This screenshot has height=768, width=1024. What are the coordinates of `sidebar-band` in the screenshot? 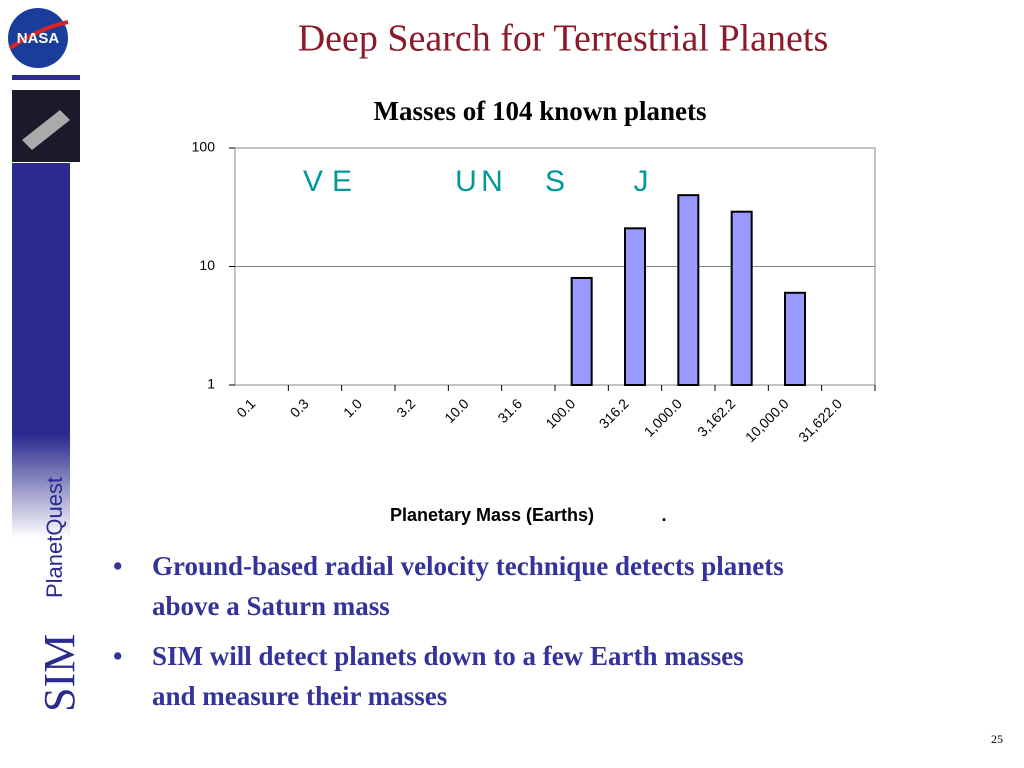 It's located at (41, 465).